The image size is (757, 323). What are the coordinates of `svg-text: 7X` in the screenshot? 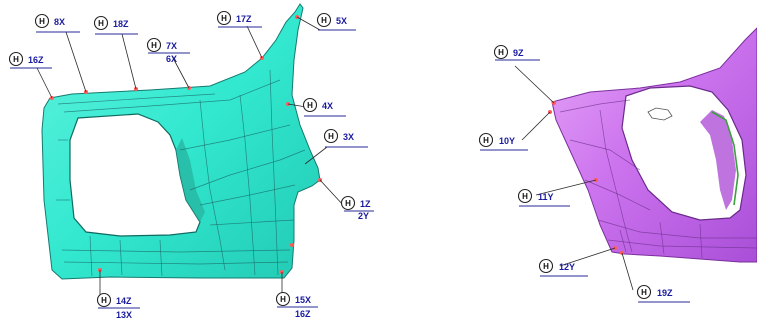 It's located at (171, 46).